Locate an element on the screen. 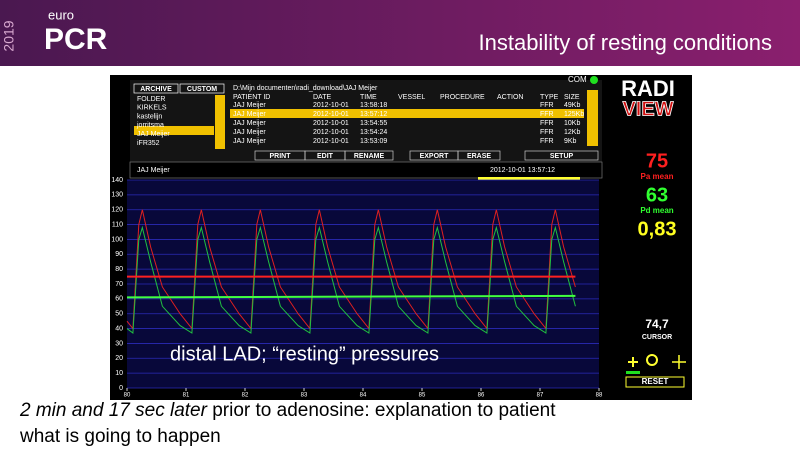 The width and height of the screenshot is (800, 455). folder: KIRKELS is located at coordinates (152, 108).